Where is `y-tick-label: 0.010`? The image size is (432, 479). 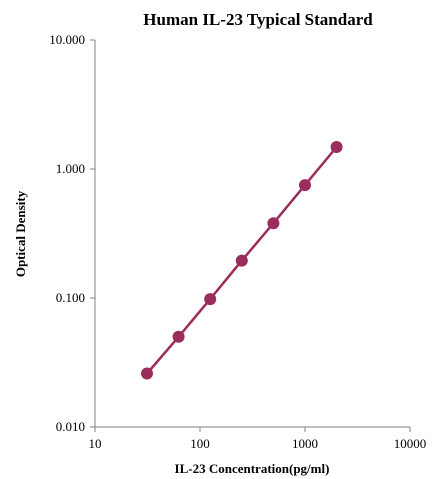 y-tick-label: 0.010 is located at coordinates (70, 426).